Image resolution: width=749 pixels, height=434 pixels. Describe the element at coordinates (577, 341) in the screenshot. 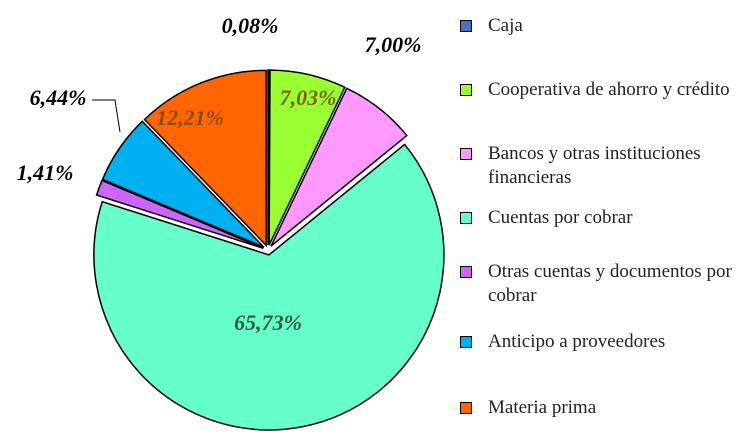

I see `legend-label: Anticipo a proveedores` at that location.